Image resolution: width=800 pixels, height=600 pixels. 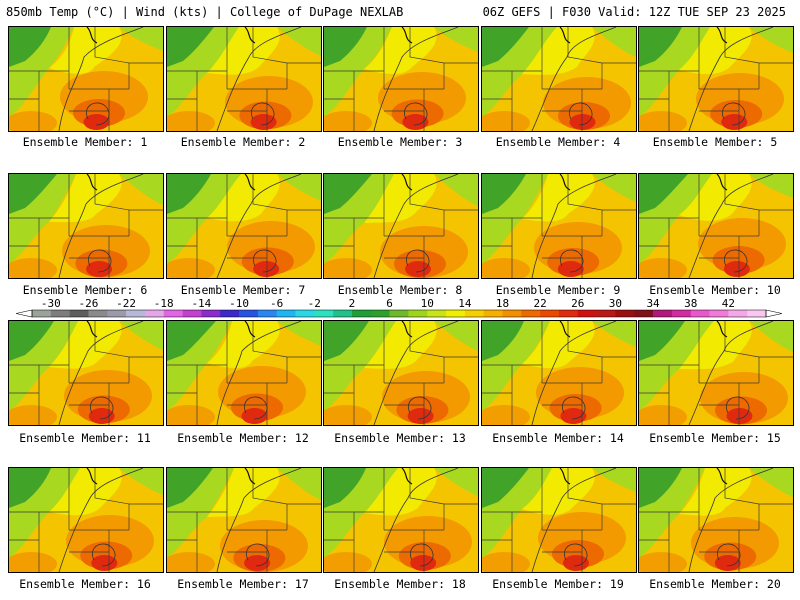 What do you see at coordinates (85, 438) in the screenshot?
I see `ensemble-member-label: Ensemble Member: 11` at bounding box center [85, 438].